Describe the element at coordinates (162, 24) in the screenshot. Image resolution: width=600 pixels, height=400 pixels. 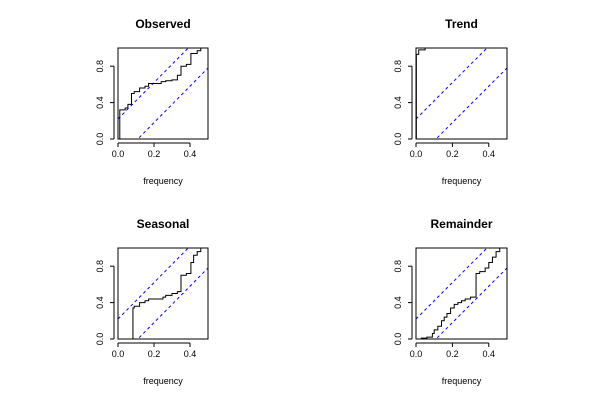
I see `panel-title: Observed` at that location.